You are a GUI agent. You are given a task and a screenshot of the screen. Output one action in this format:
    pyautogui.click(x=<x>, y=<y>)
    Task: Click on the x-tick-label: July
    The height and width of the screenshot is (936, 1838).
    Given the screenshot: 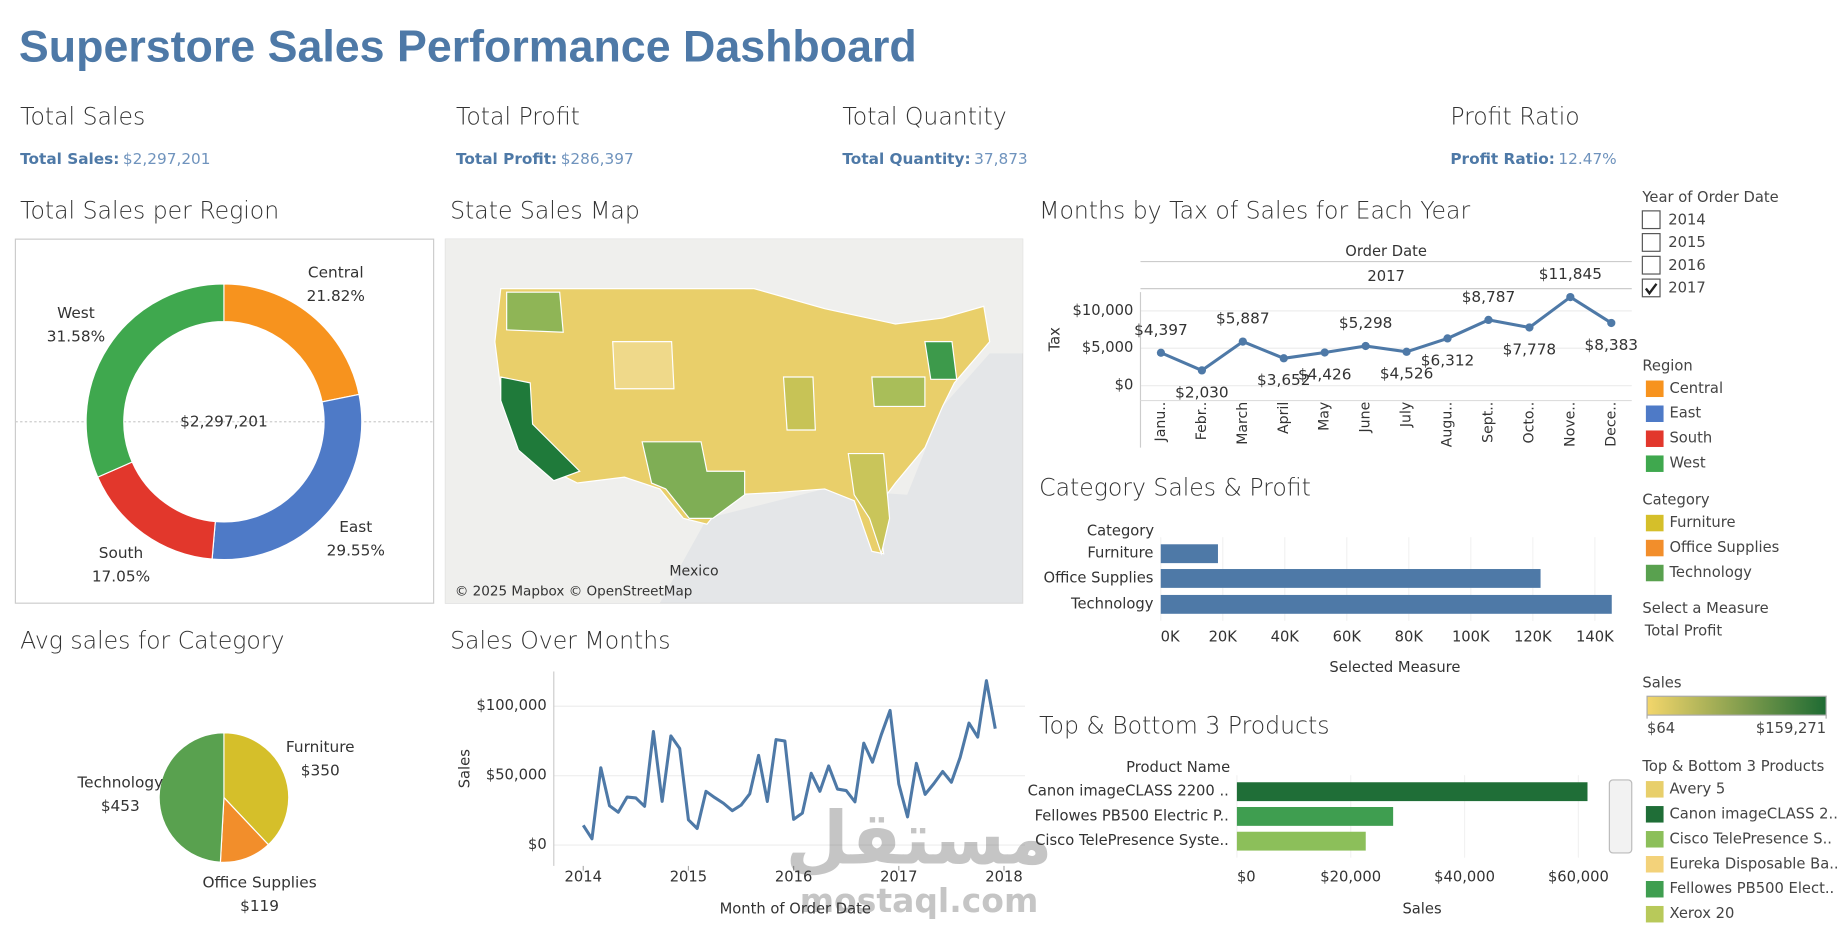 What is the action you would take?
    pyautogui.click(x=1407, y=415)
    